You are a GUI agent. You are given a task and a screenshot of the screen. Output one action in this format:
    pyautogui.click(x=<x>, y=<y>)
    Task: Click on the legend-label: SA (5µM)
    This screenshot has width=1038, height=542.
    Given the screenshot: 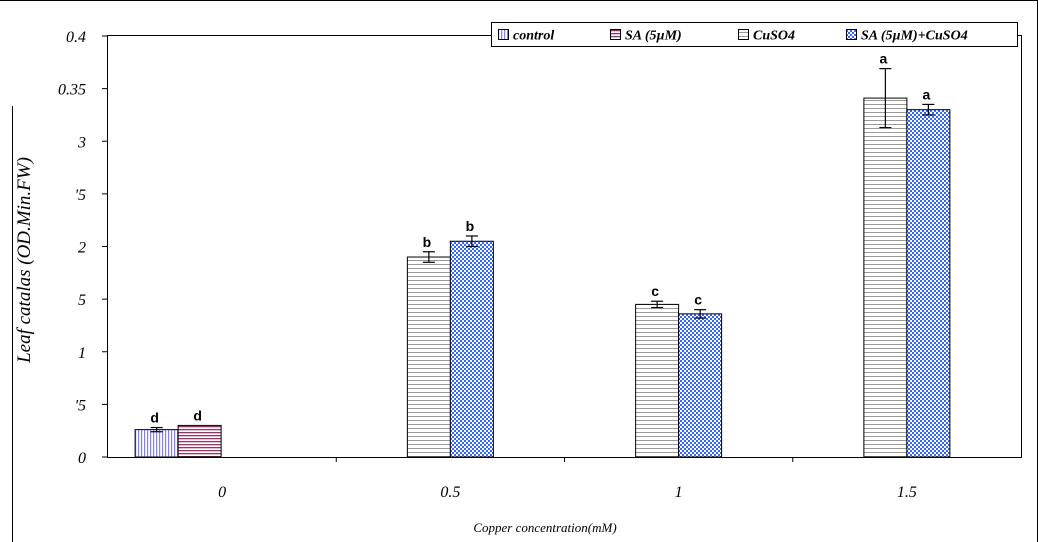 What is the action you would take?
    pyautogui.click(x=653, y=36)
    